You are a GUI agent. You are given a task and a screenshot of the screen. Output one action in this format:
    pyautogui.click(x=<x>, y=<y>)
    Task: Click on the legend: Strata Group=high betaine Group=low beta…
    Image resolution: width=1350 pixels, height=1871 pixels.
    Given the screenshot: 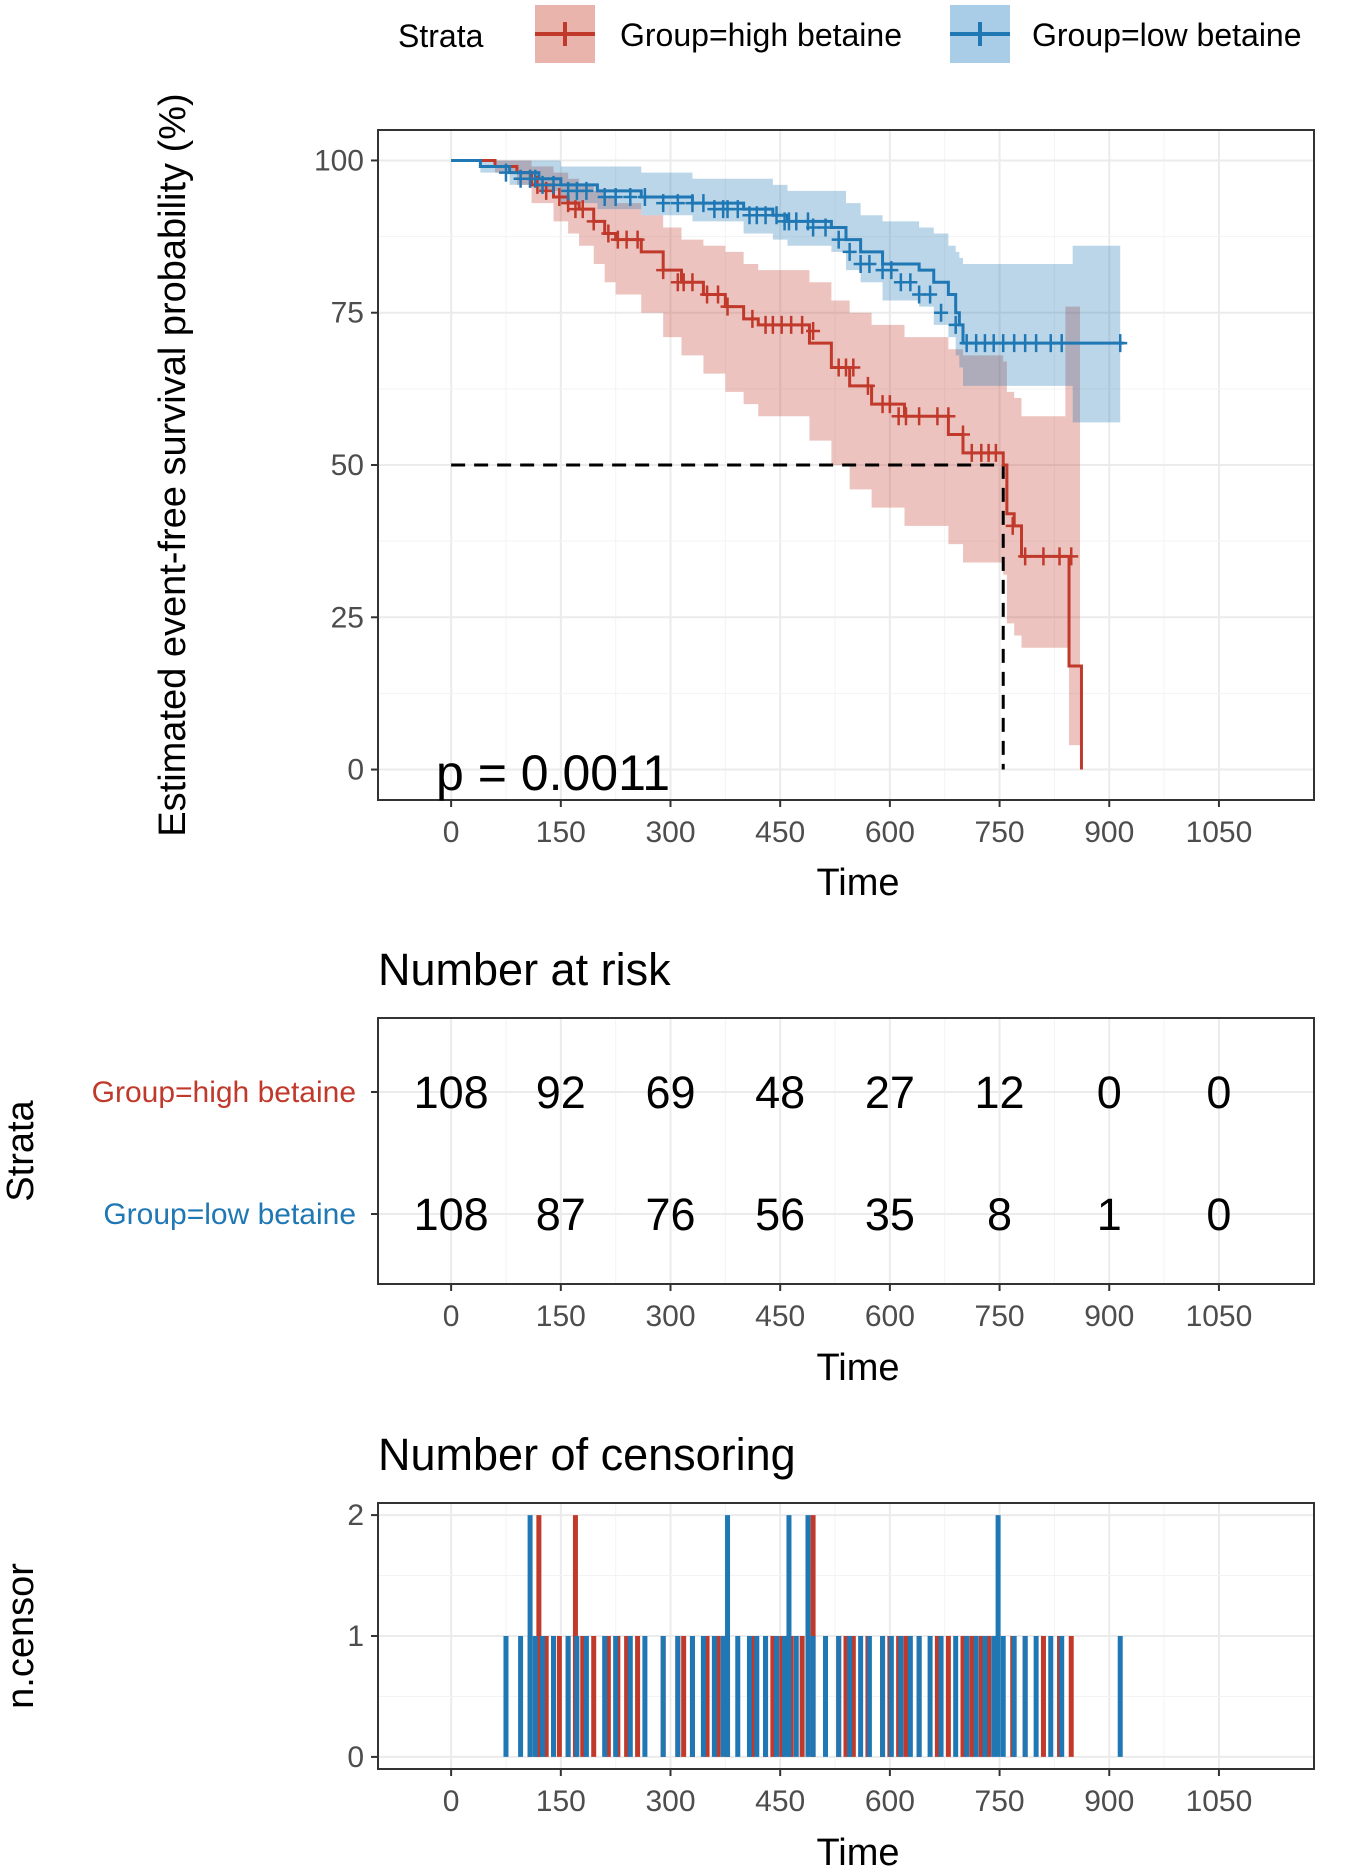 What is the action you would take?
    pyautogui.click(x=850, y=34)
    